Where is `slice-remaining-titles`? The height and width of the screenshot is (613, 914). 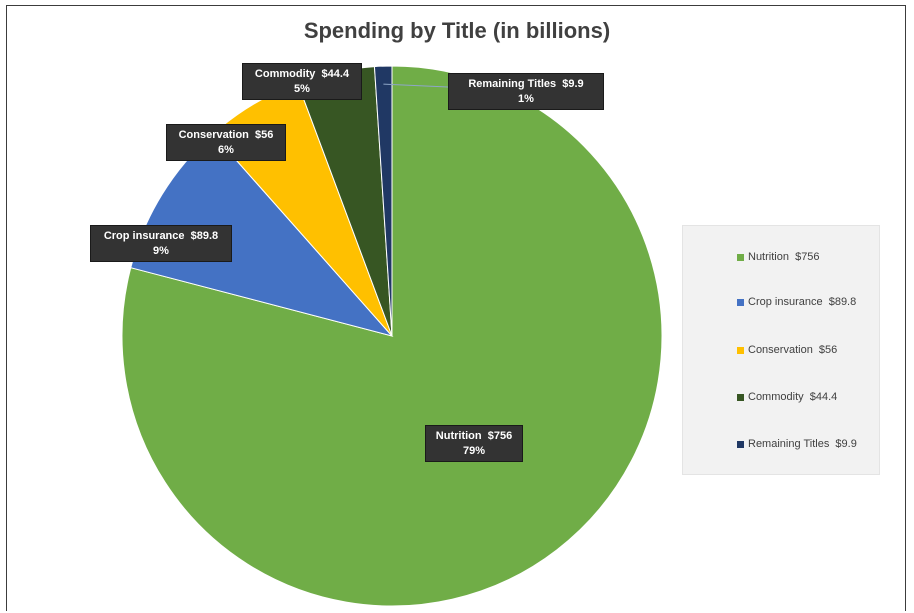
slice-remaining-titles is located at coordinates (383, 201).